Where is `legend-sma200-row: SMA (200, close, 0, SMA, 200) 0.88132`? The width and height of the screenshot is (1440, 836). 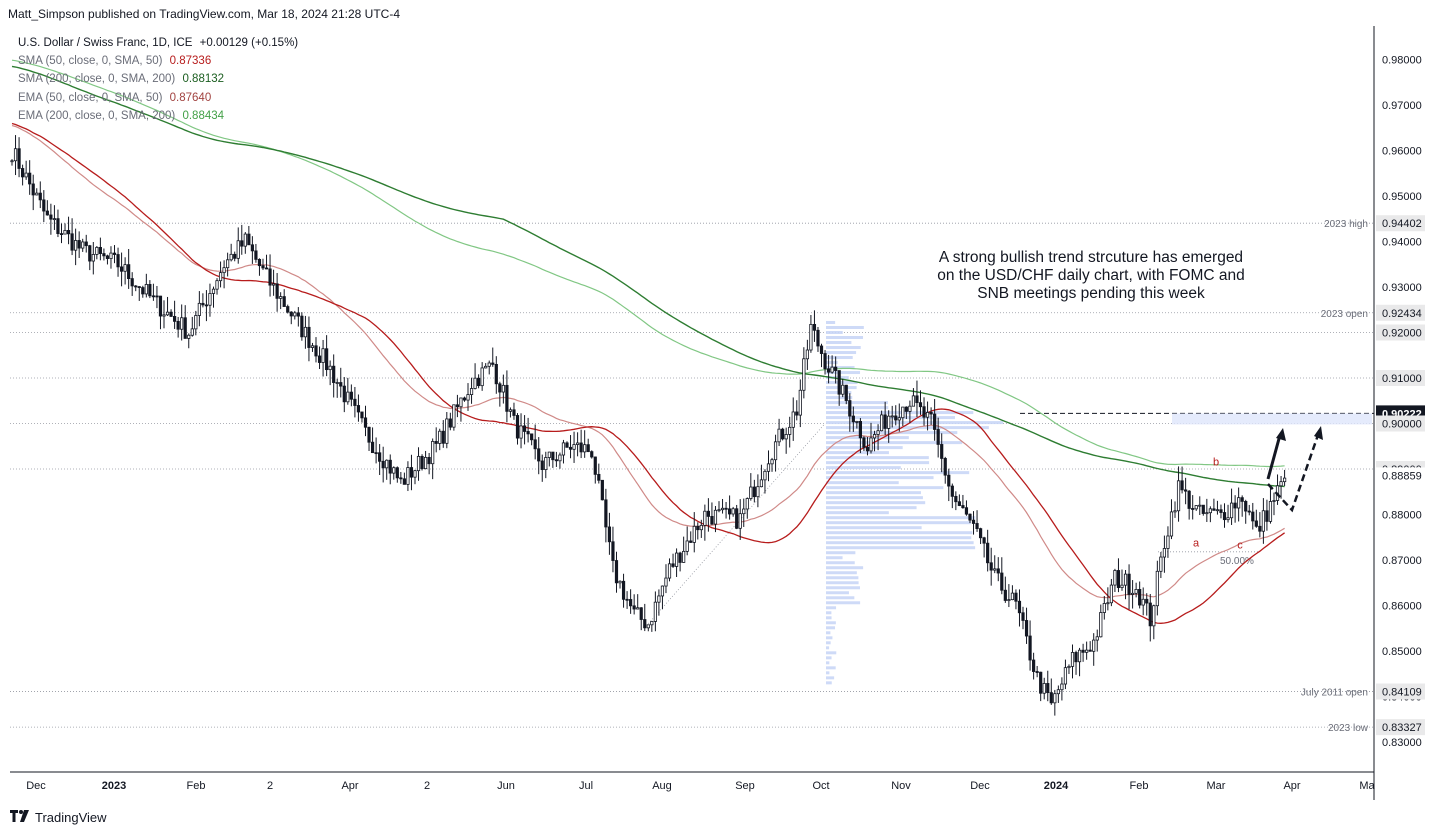
legend-sma200-row: SMA (200, close, 0, SMA, 200) 0.88132 is located at coordinates (158, 79).